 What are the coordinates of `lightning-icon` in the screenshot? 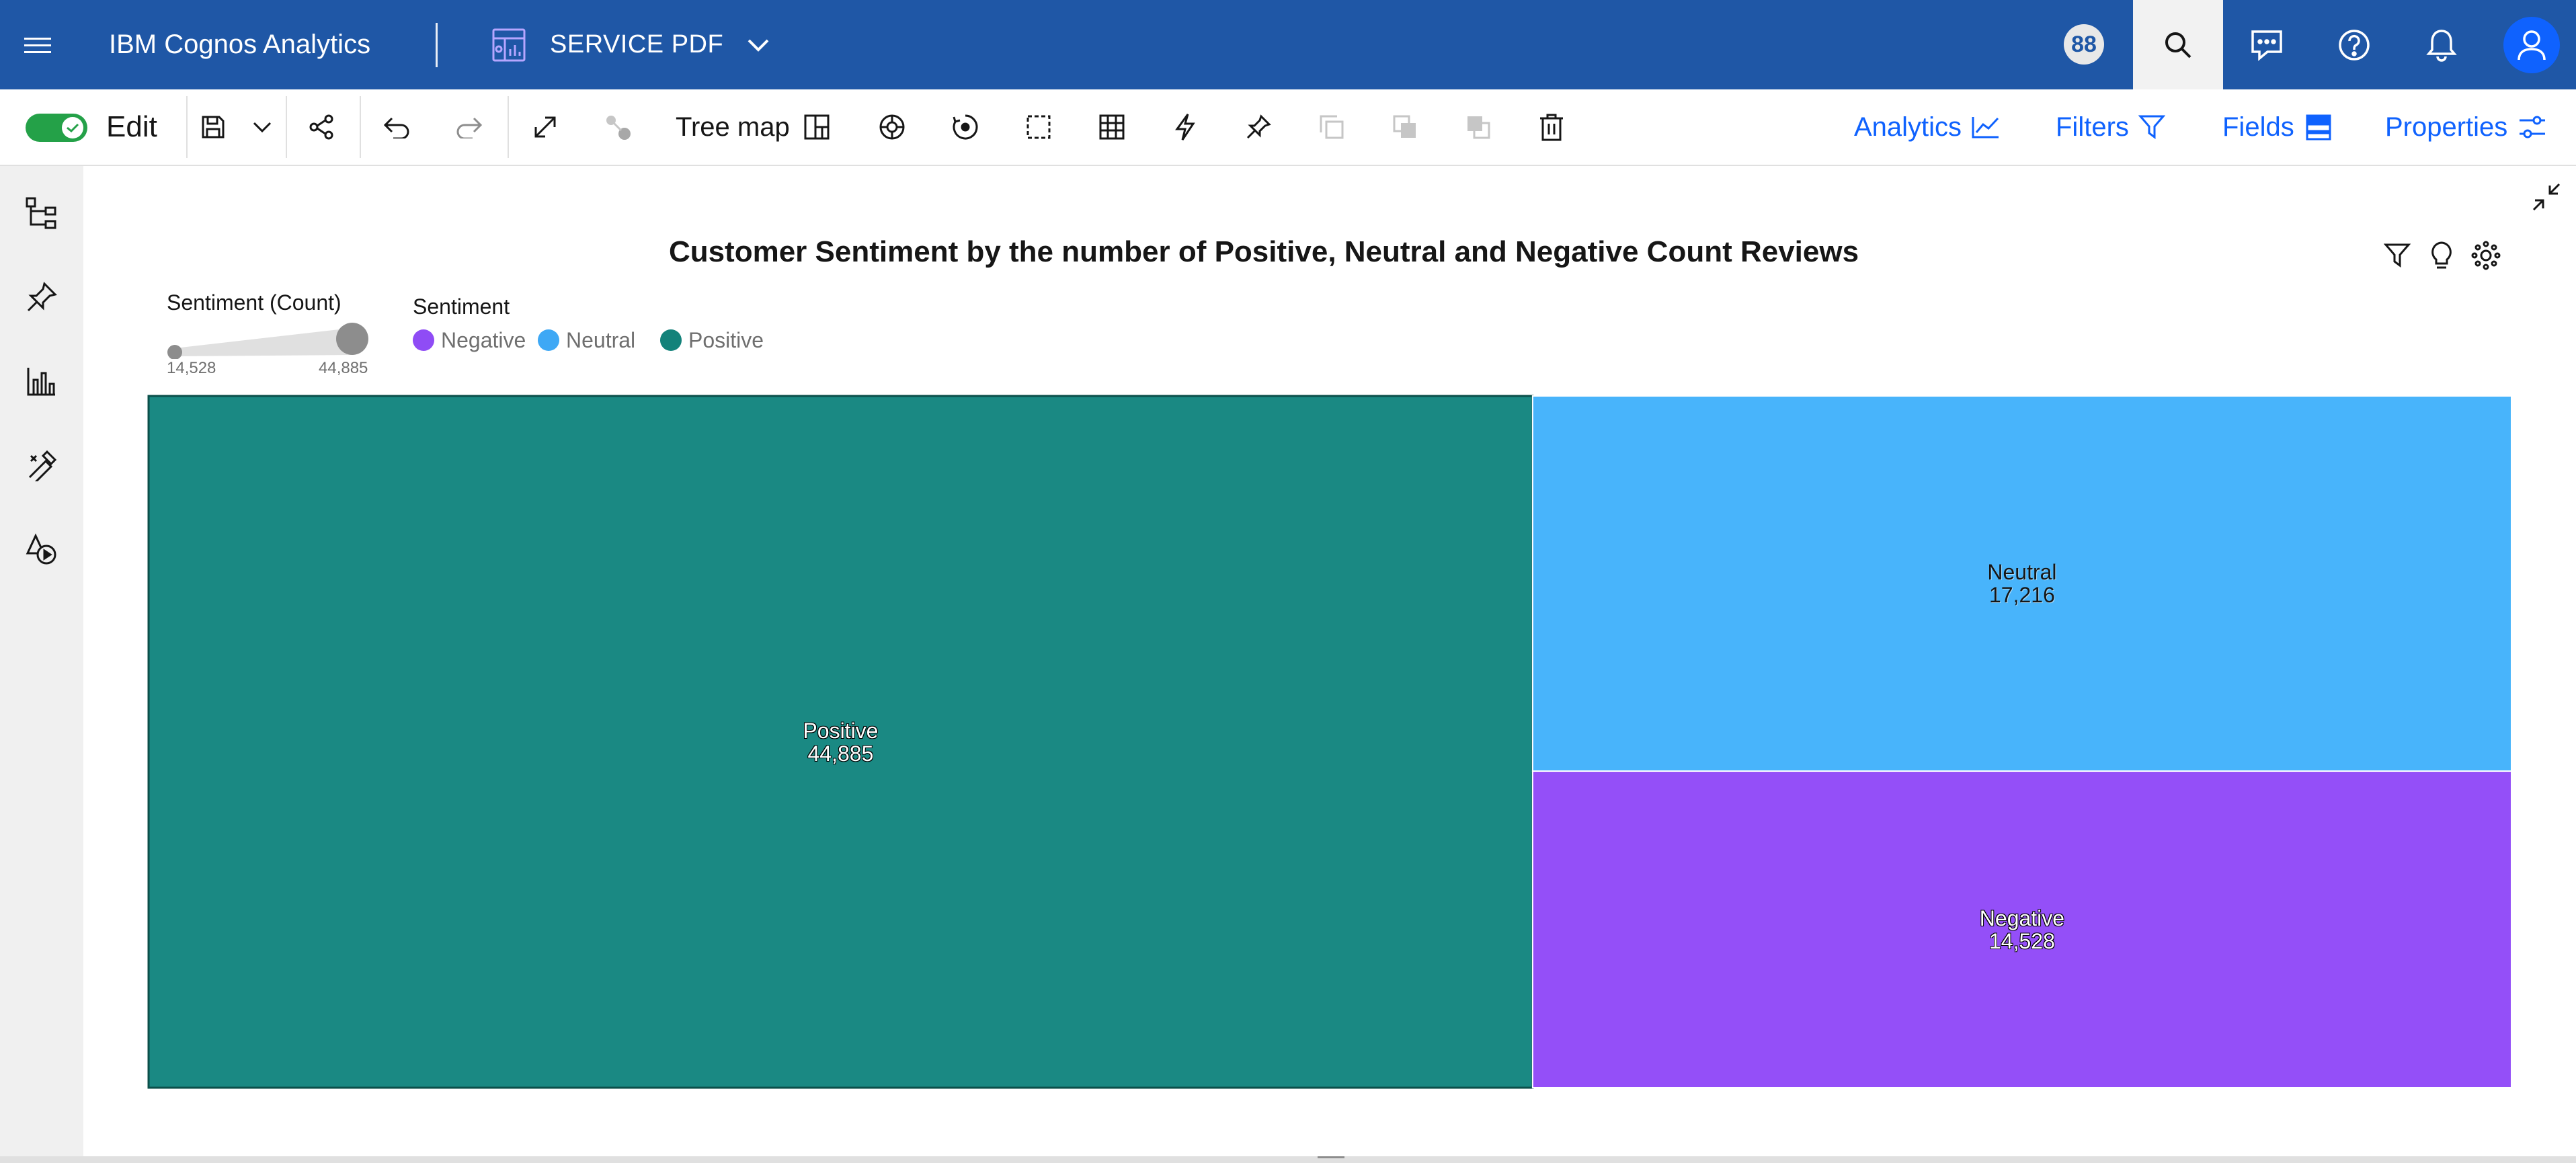 It's located at (1185, 127).